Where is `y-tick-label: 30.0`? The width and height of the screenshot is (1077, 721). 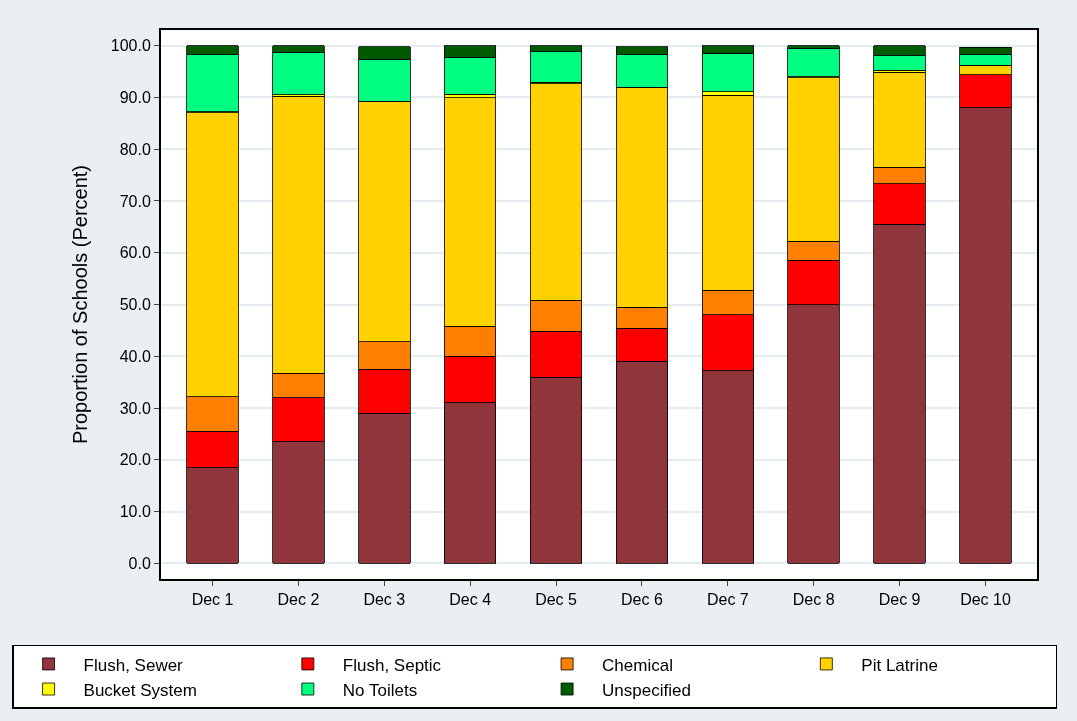
y-tick-label: 30.0 is located at coordinates (135, 408).